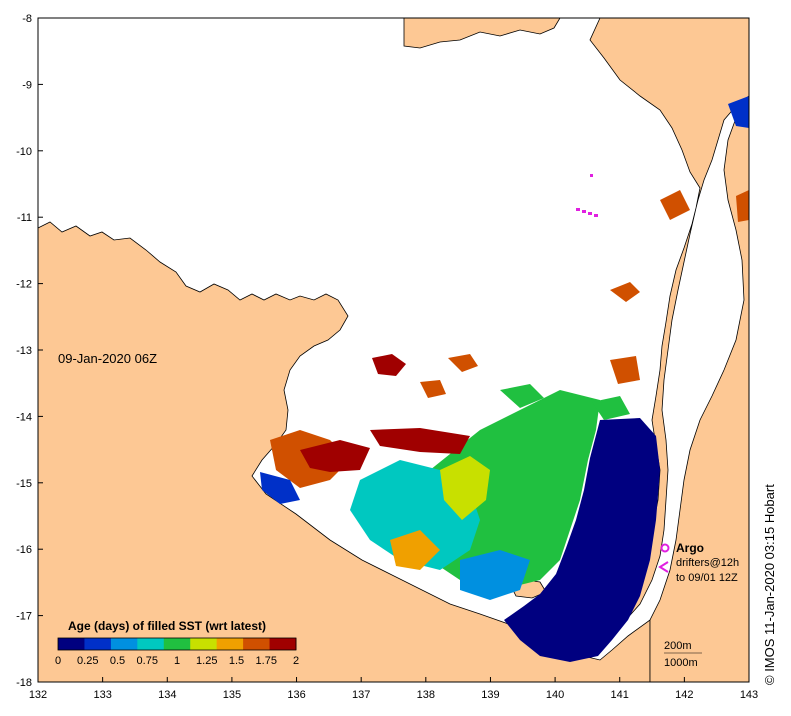 The image size is (791, 716). Describe the element at coordinates (24, 550) in the screenshot. I see `y-tick-label: -16` at that location.